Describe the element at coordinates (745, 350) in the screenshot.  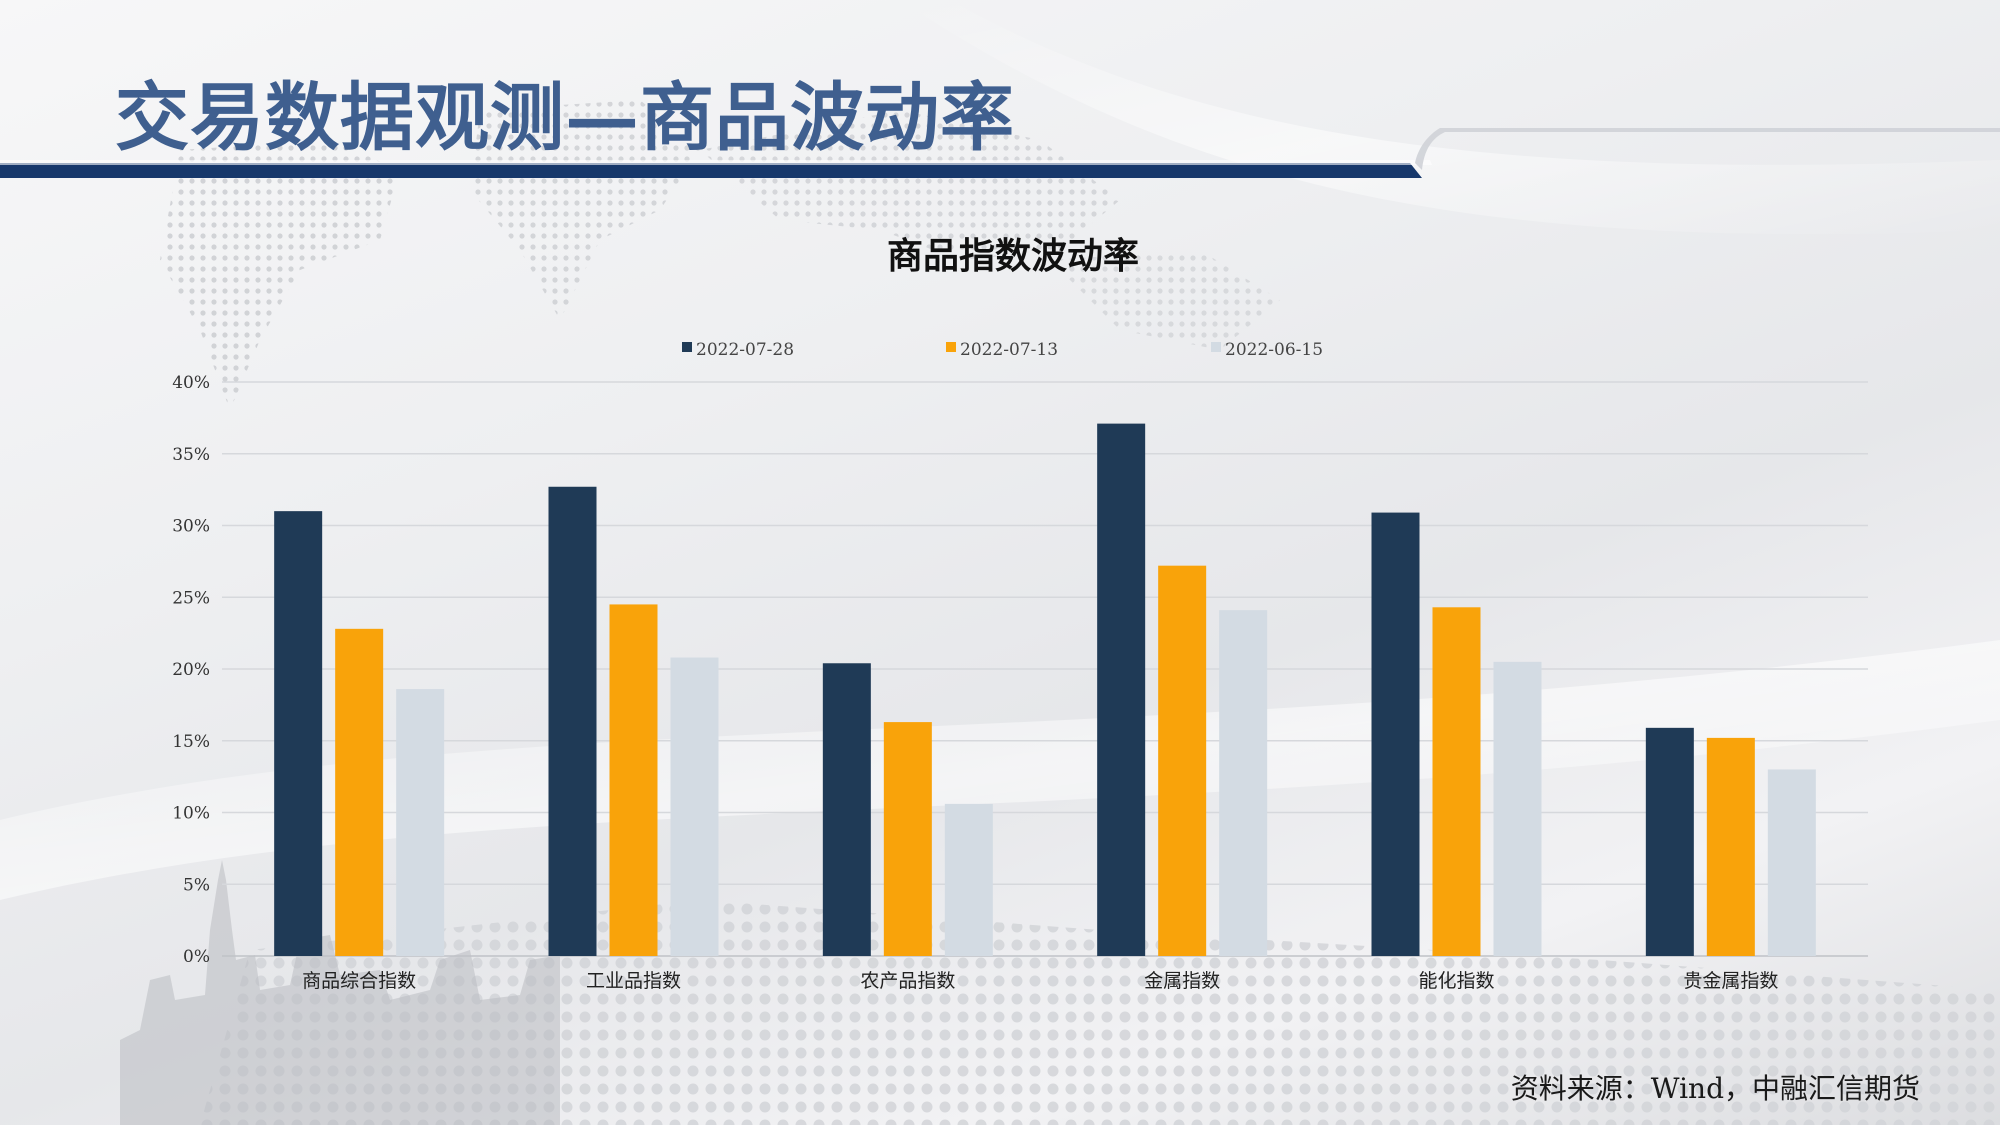
I see `legend-label: 2022-07-28` at that location.